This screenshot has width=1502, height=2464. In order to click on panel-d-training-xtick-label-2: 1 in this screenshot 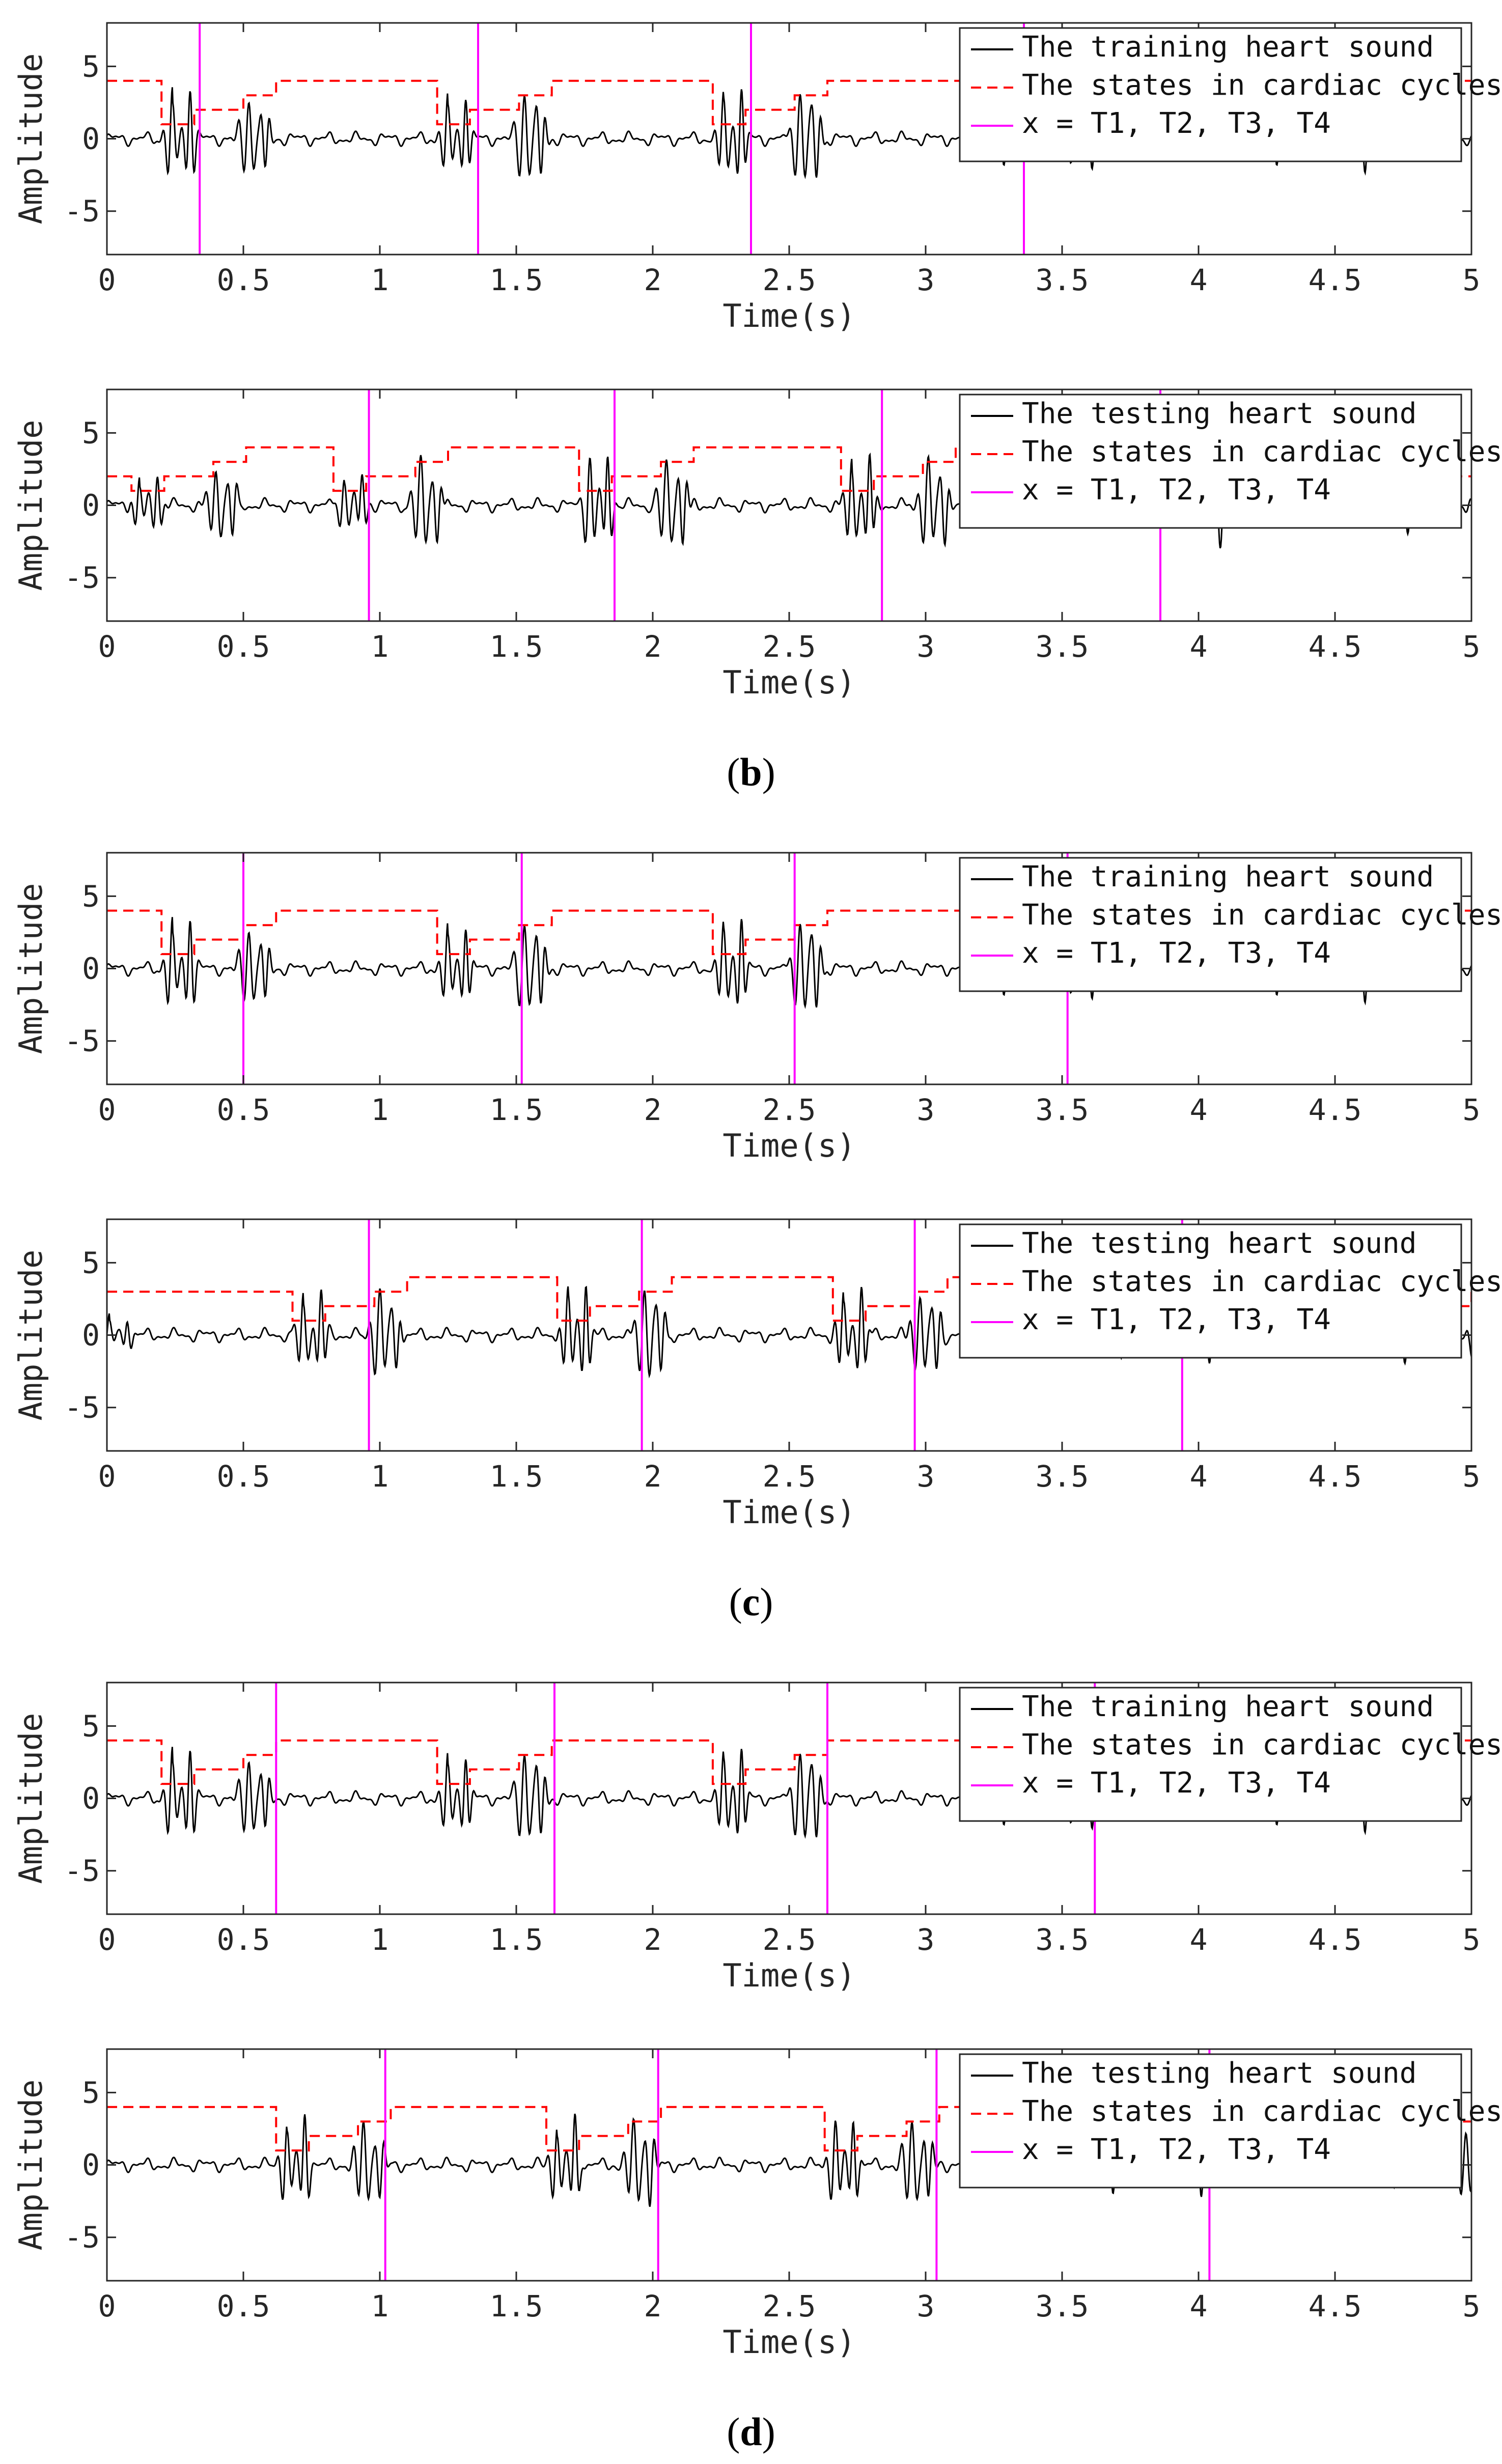, I will do `click(380, 1939)`.